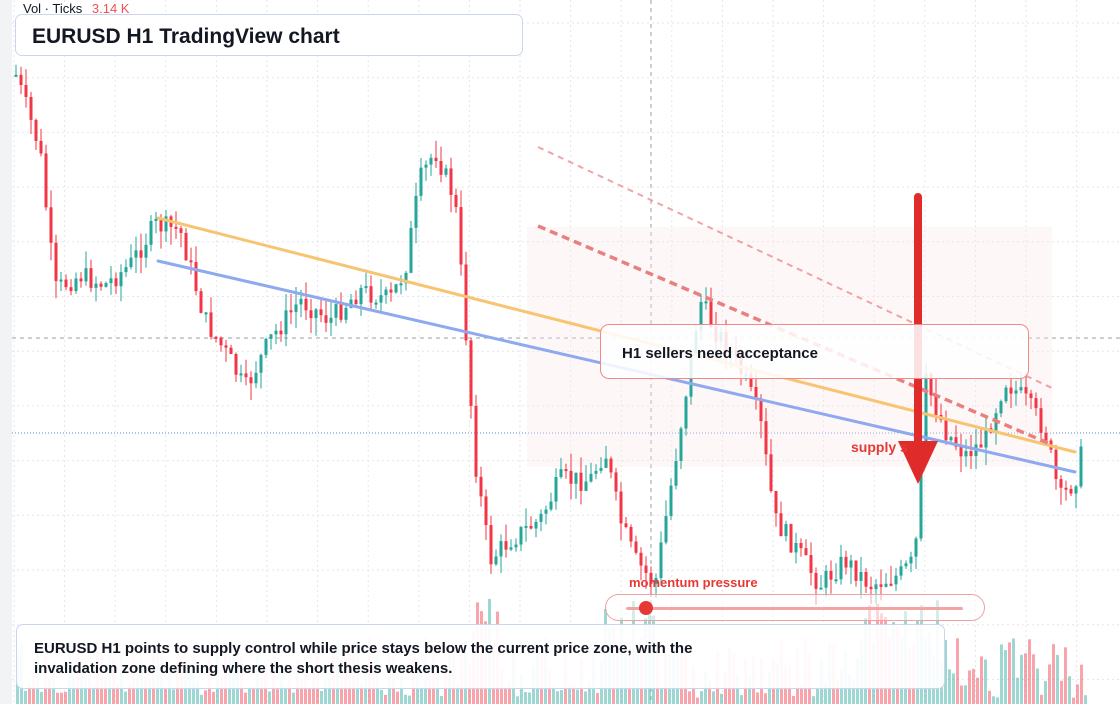 The height and width of the screenshot is (704, 1120). Describe the element at coordinates (76, 8) in the screenshot. I see `volume-indicator-label: Vol · Ticks 3.14 K` at that location.